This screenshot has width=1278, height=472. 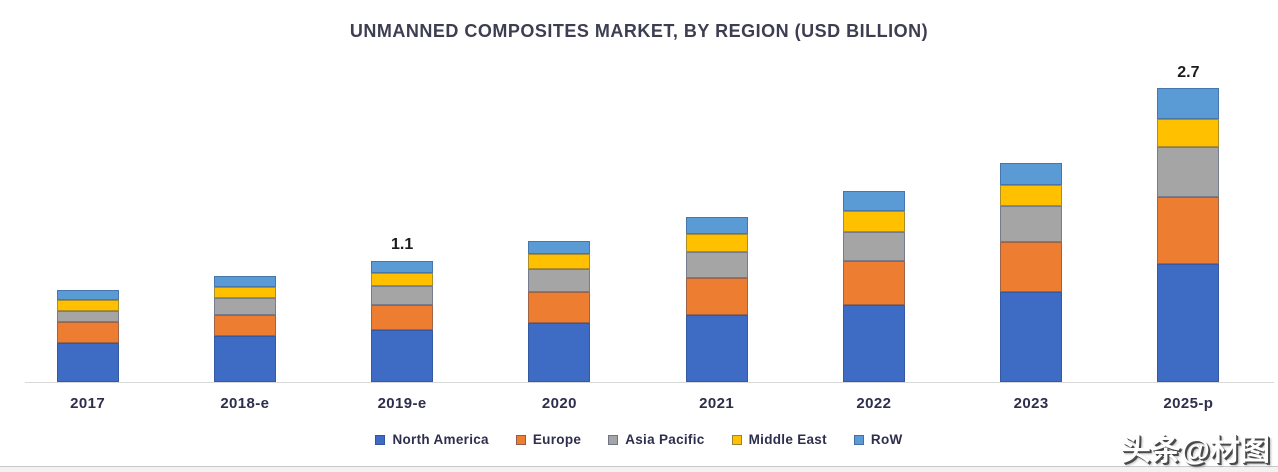 I want to click on x-axis-line, so click(x=649, y=382).